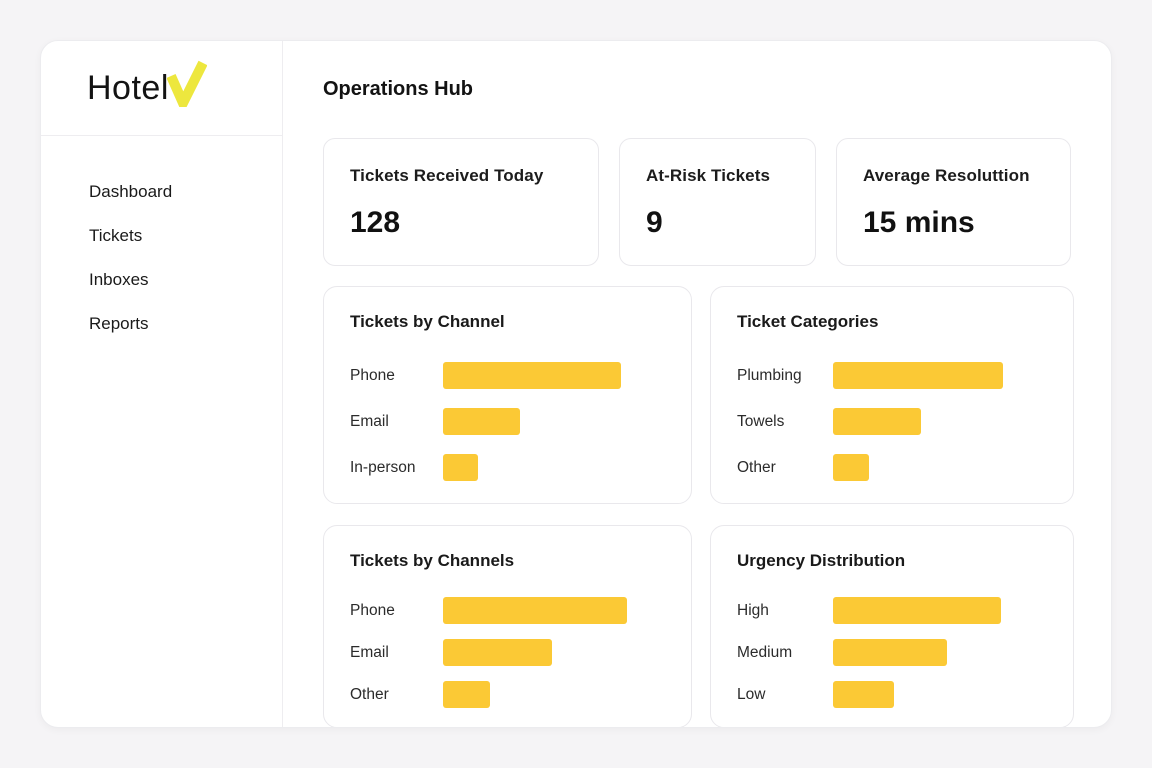 The width and height of the screenshot is (1152, 768). I want to click on chart-card-urgency-distribution: Urgency Distribution High Medium Low, so click(892, 626).